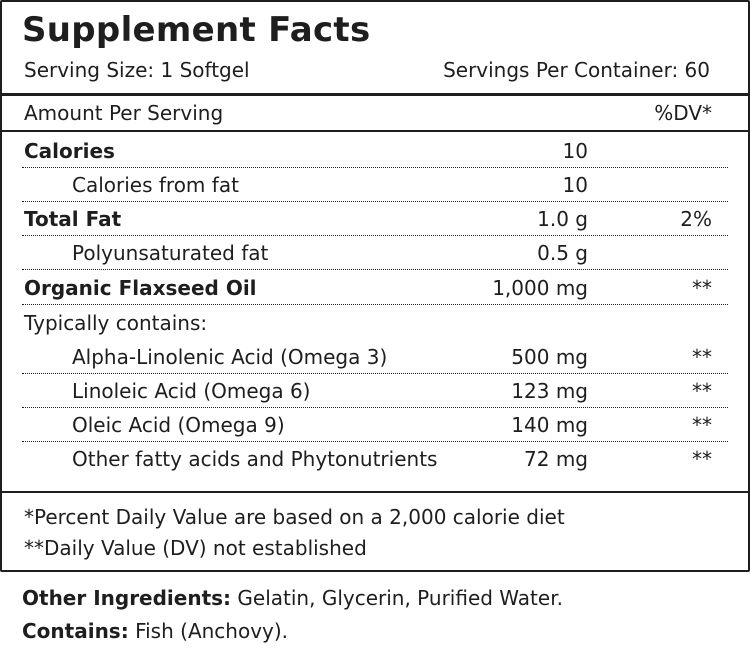  I want to click on nutrient-name: Total Fat, so click(73, 219).